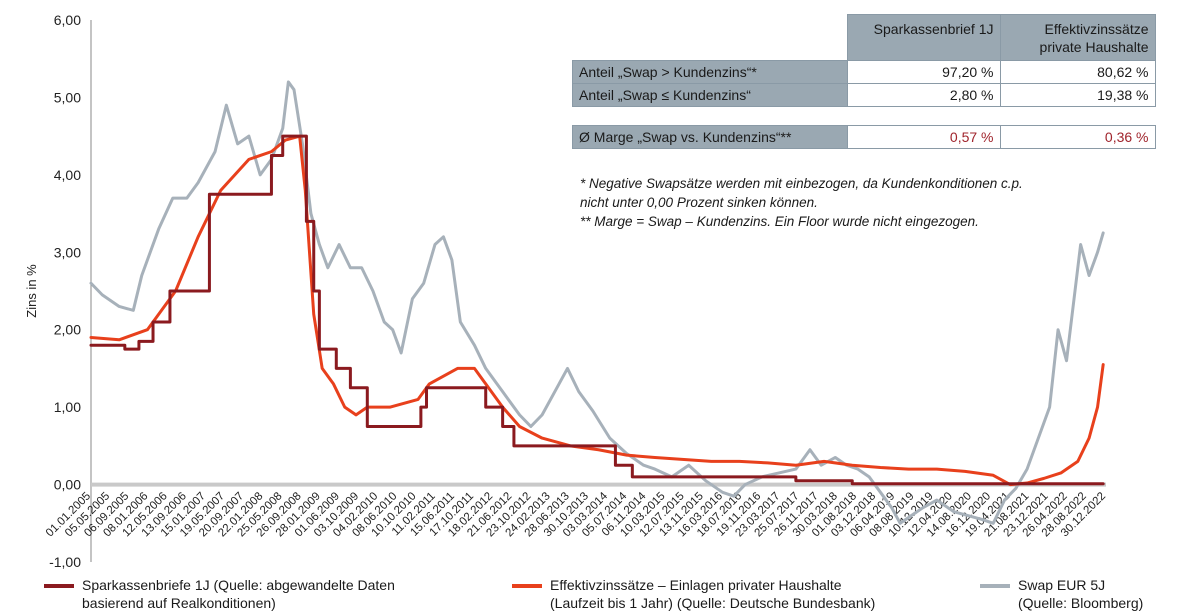 The image size is (1188, 614). What do you see at coordinates (710, 72) in the screenshot?
I see `row-label-swap-greater: Anteil „Swap > Kundenzins“*` at bounding box center [710, 72].